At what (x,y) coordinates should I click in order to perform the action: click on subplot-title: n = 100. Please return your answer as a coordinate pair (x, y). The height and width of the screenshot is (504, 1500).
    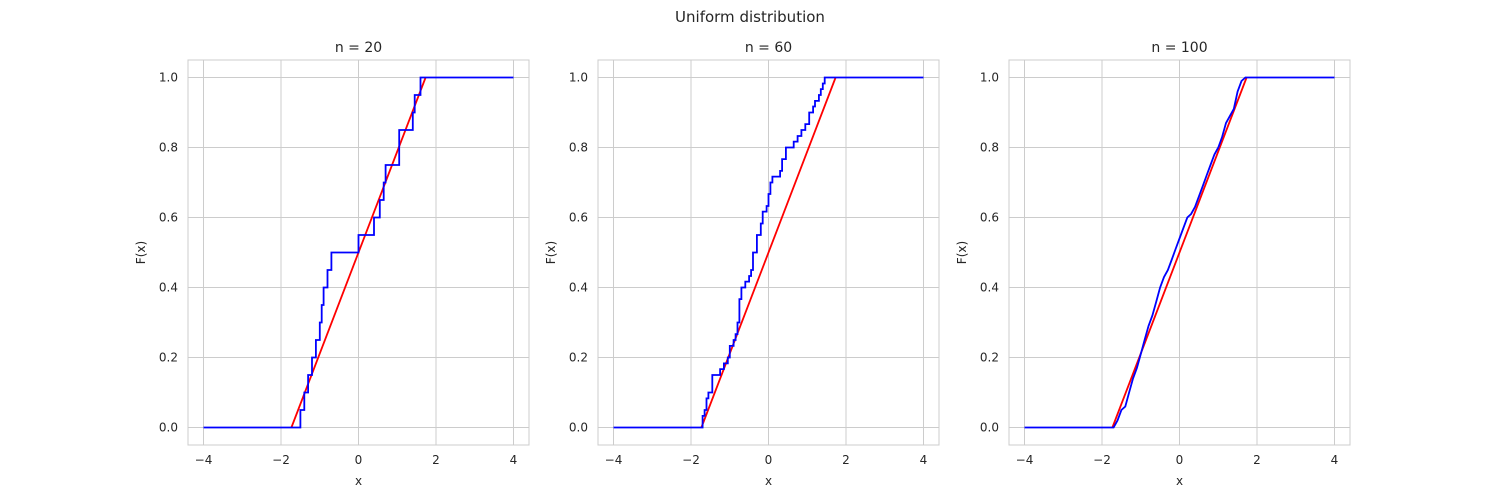
    Looking at the image, I should click on (1179, 48).